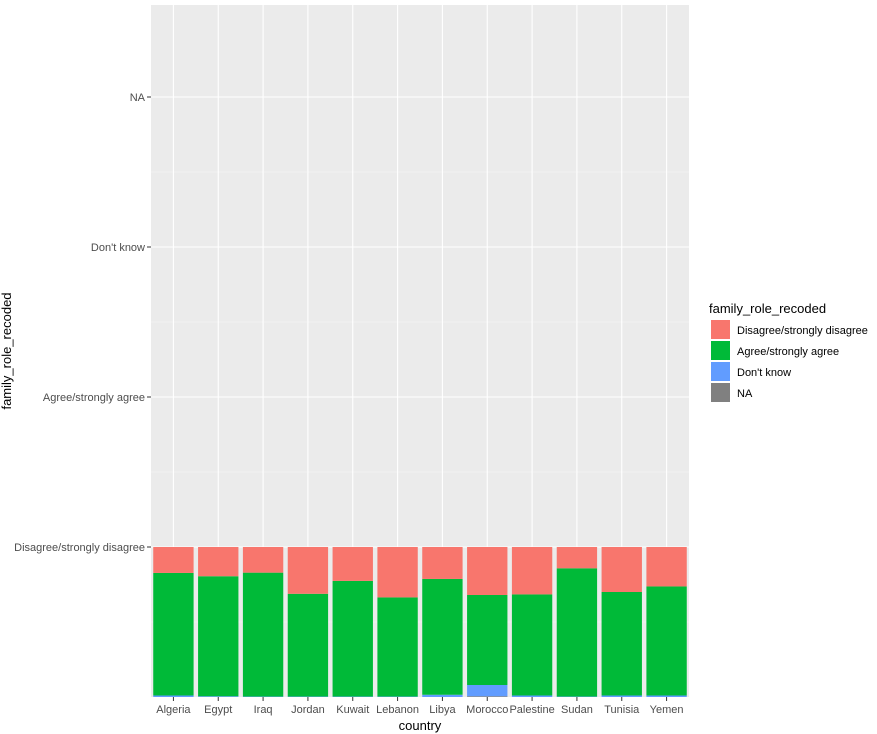  What do you see at coordinates (442, 710) in the screenshot?
I see `x-tick-label: Libya` at bounding box center [442, 710].